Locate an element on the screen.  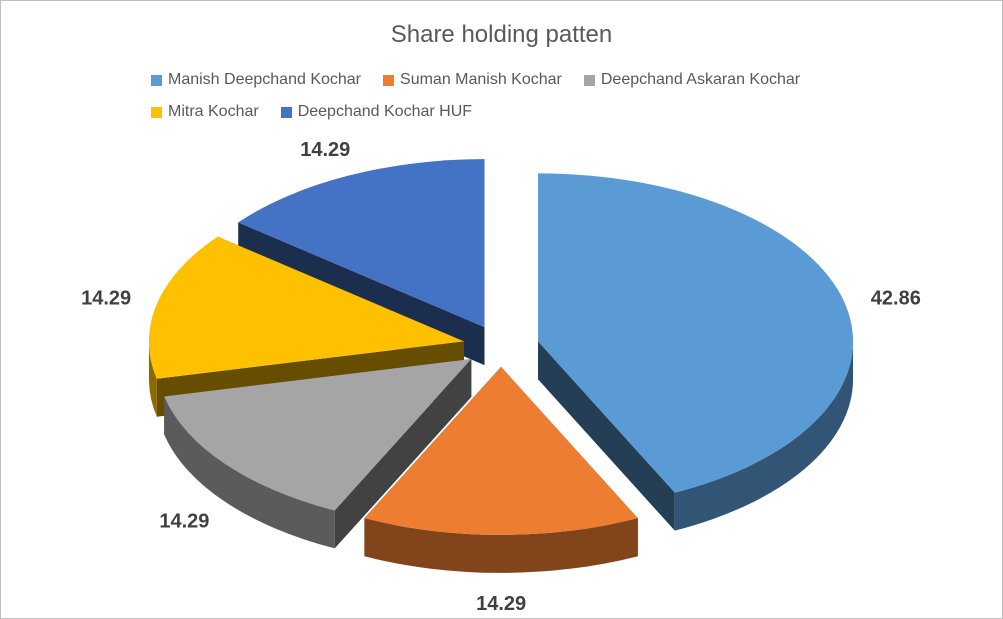
legend-label-huf: Deepchand Kochar HUF is located at coordinates (385, 111).